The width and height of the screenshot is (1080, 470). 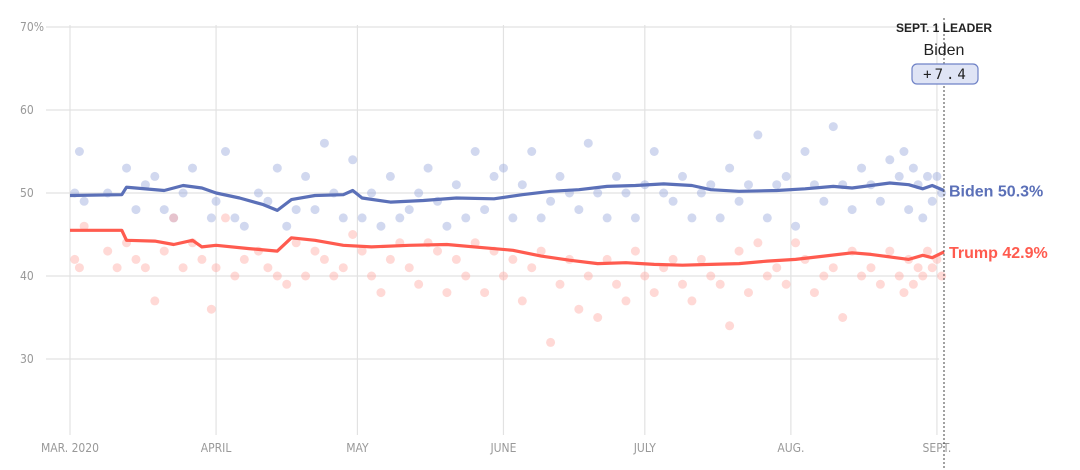 What do you see at coordinates (645, 448) in the screenshot?
I see `x-tick-label: JULY` at bounding box center [645, 448].